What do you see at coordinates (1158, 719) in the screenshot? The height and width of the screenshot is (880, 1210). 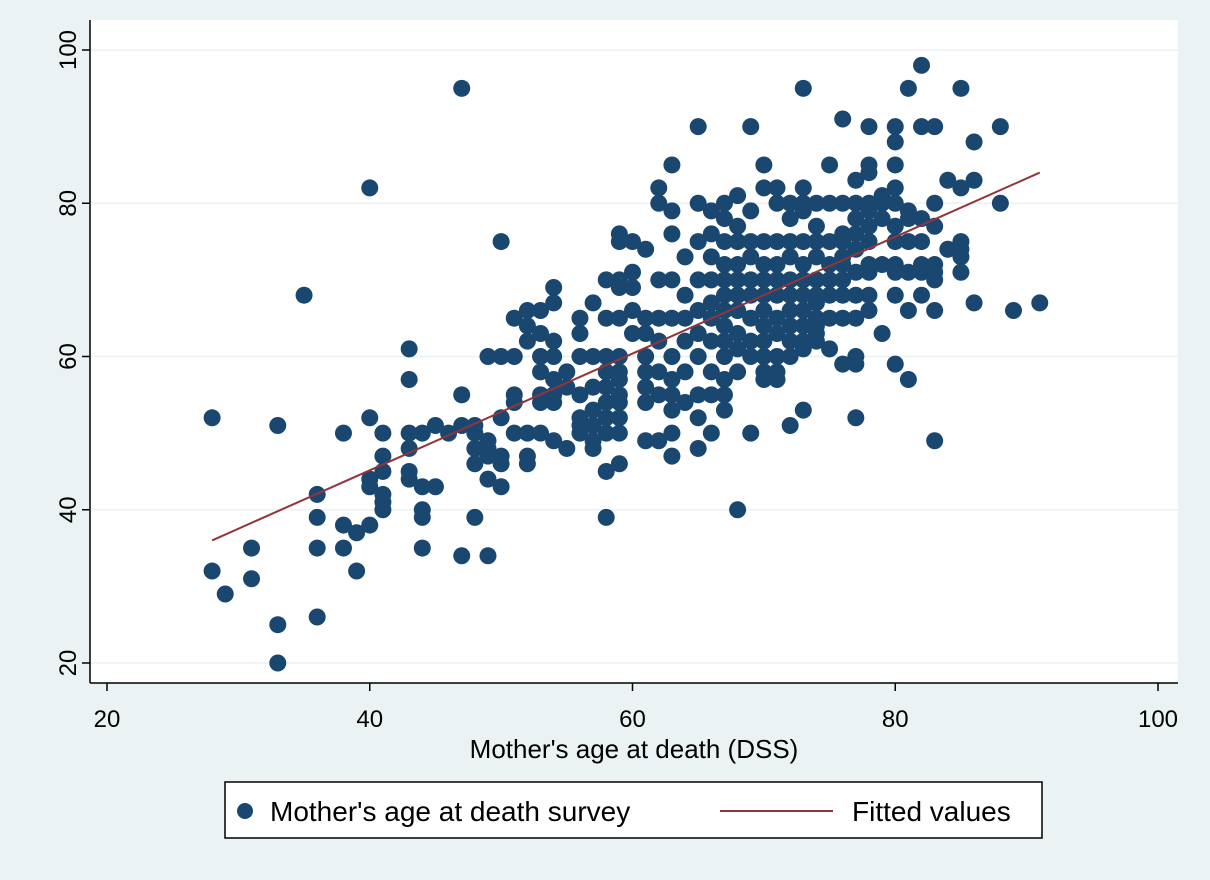 I see `x-tick-label: 100` at bounding box center [1158, 719].